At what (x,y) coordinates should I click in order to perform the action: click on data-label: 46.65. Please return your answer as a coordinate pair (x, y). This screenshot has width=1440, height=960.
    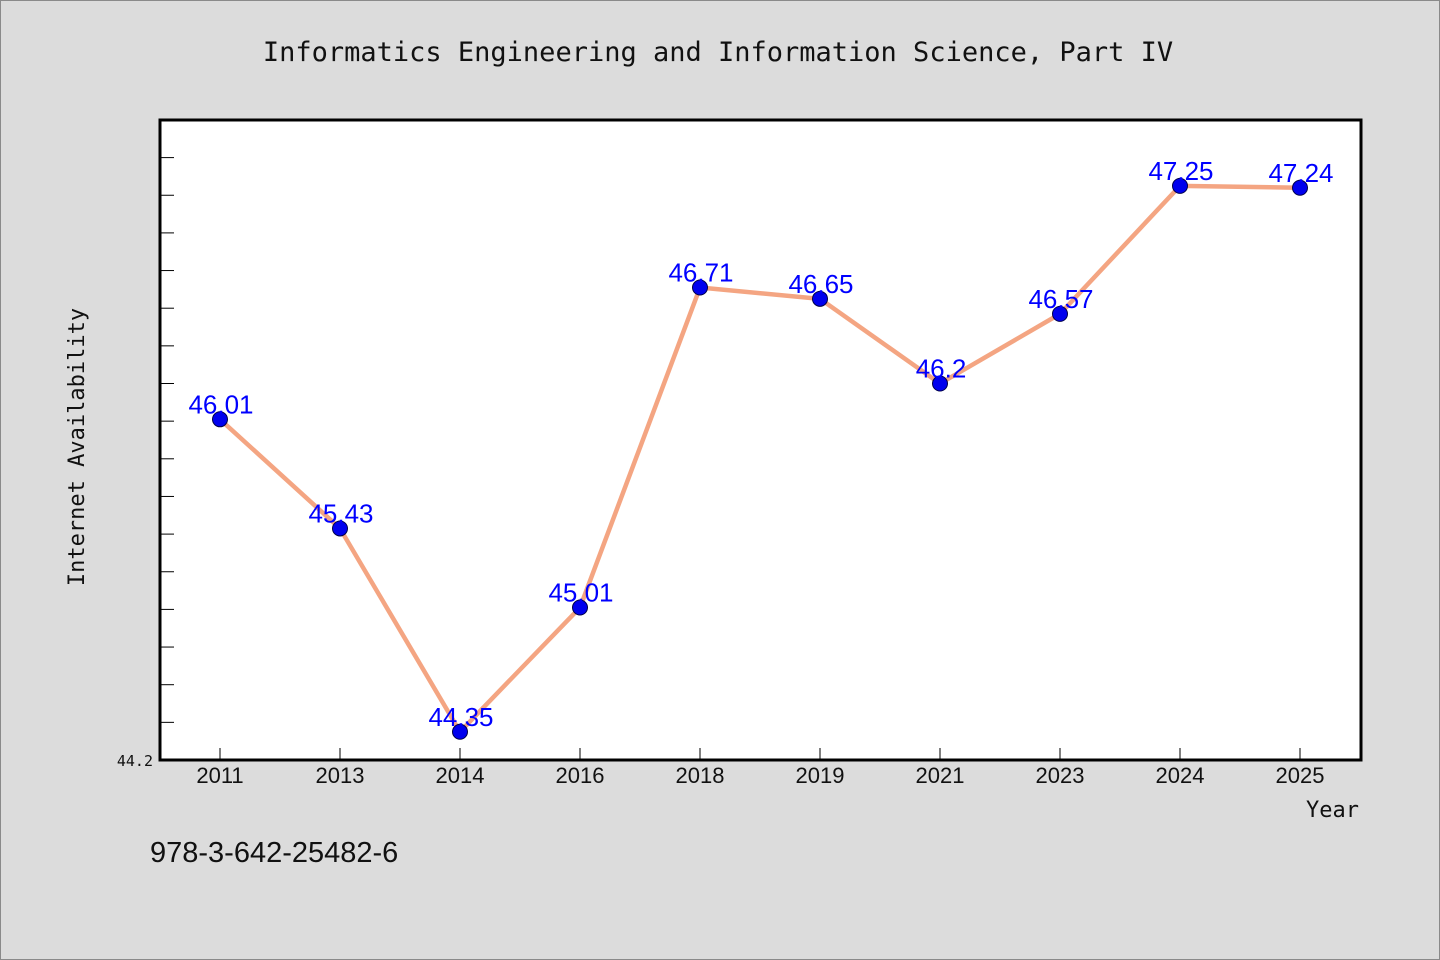
    Looking at the image, I should click on (820, 284).